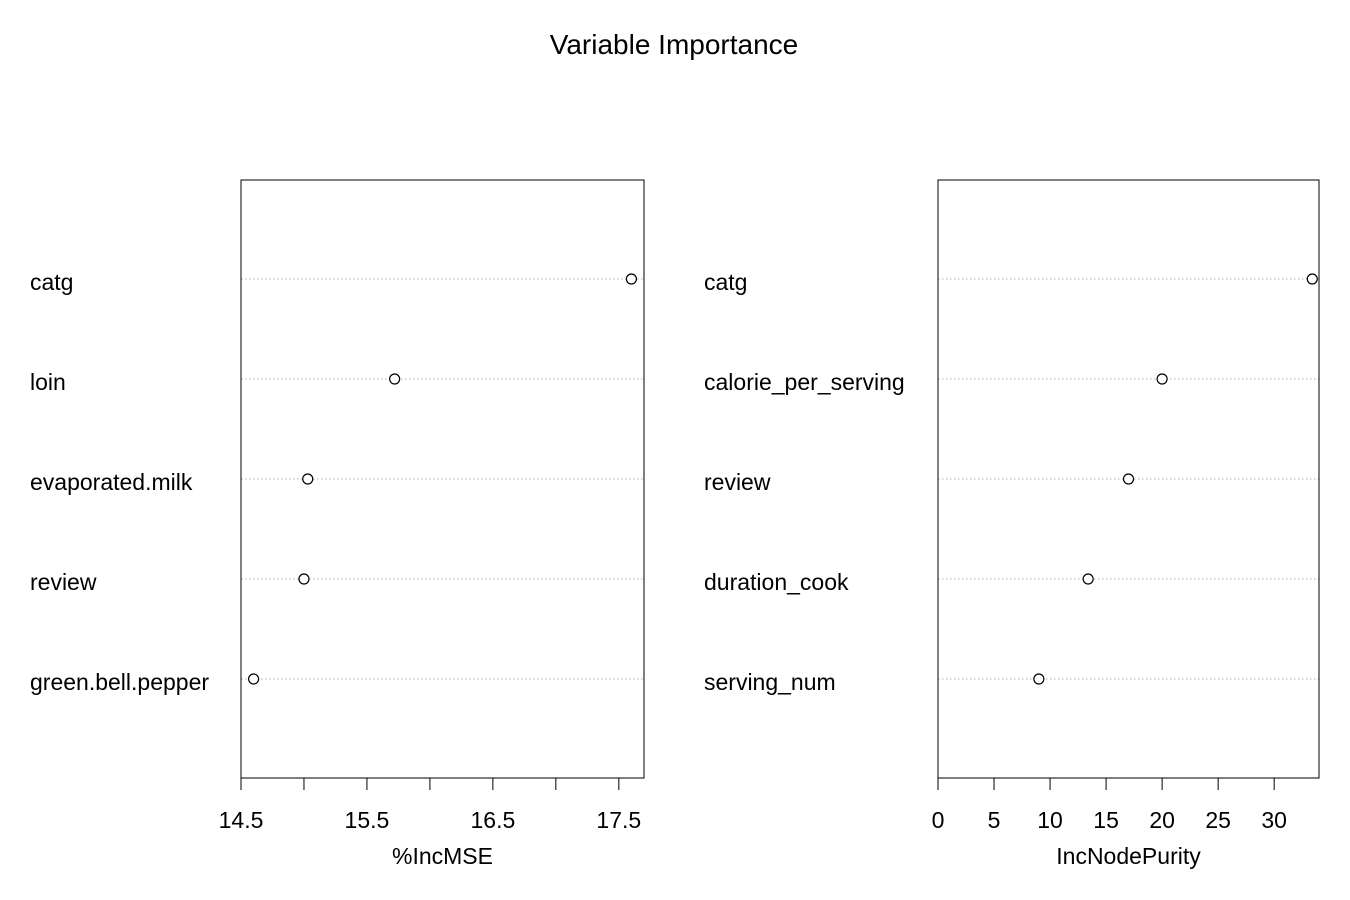 This screenshot has height=900, width=1350. What do you see at coordinates (111, 482) in the screenshot?
I see `category-label: evaporated.milk` at bounding box center [111, 482].